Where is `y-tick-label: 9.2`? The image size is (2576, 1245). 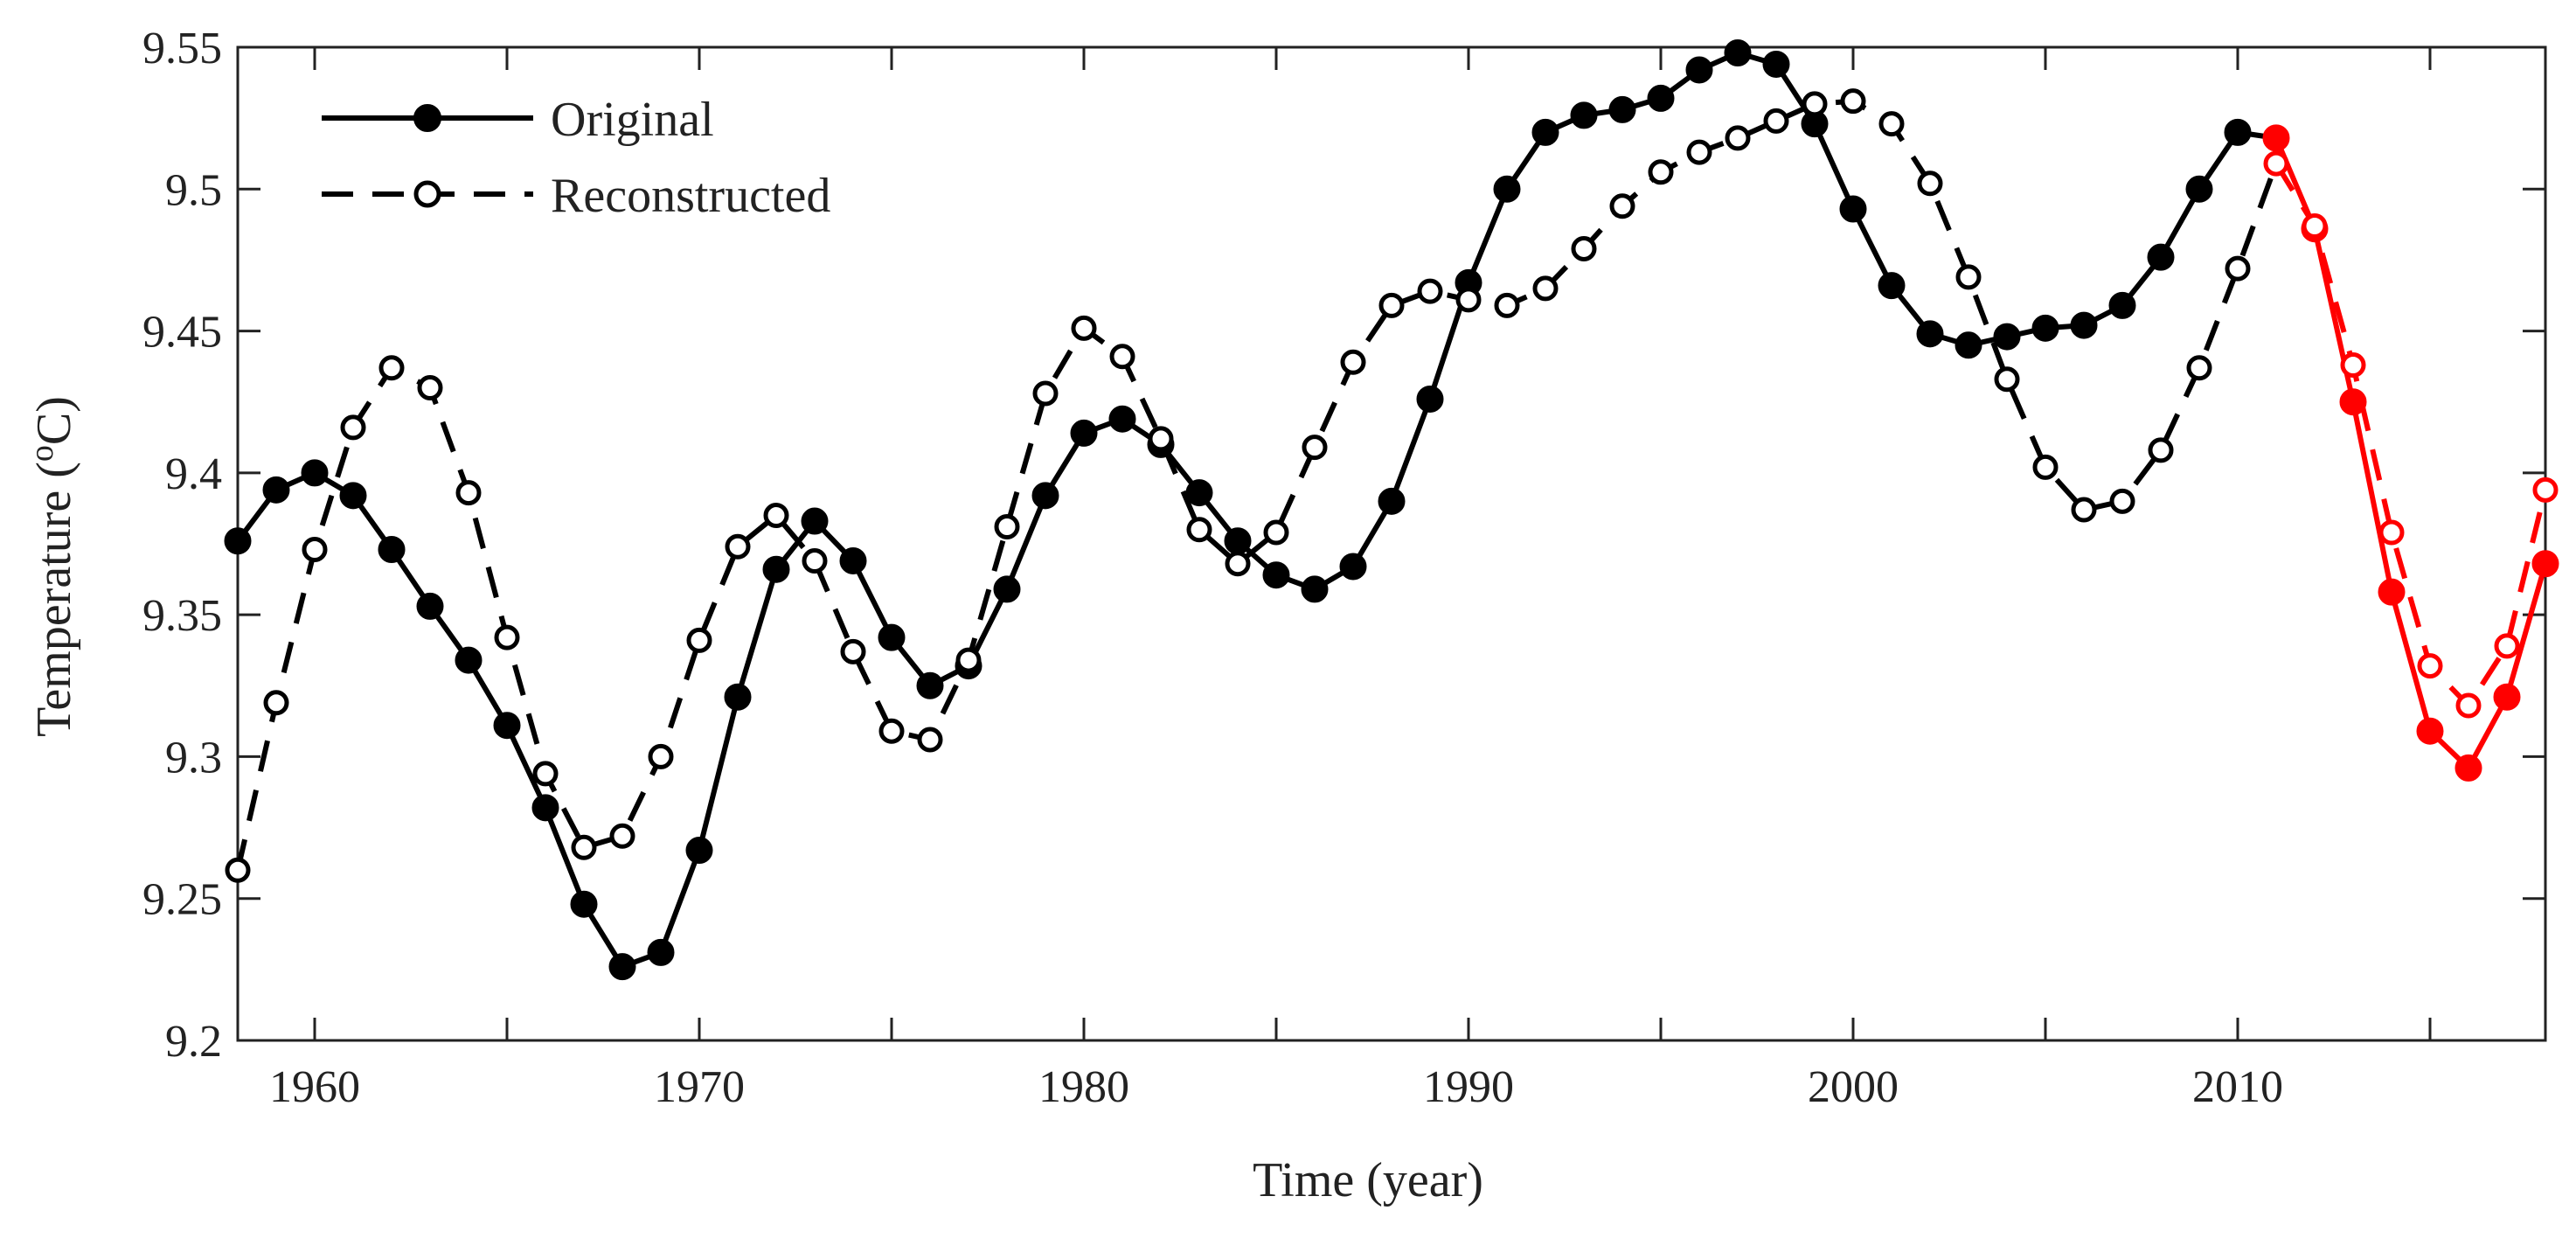
y-tick-label: 9.2 is located at coordinates (193, 1042).